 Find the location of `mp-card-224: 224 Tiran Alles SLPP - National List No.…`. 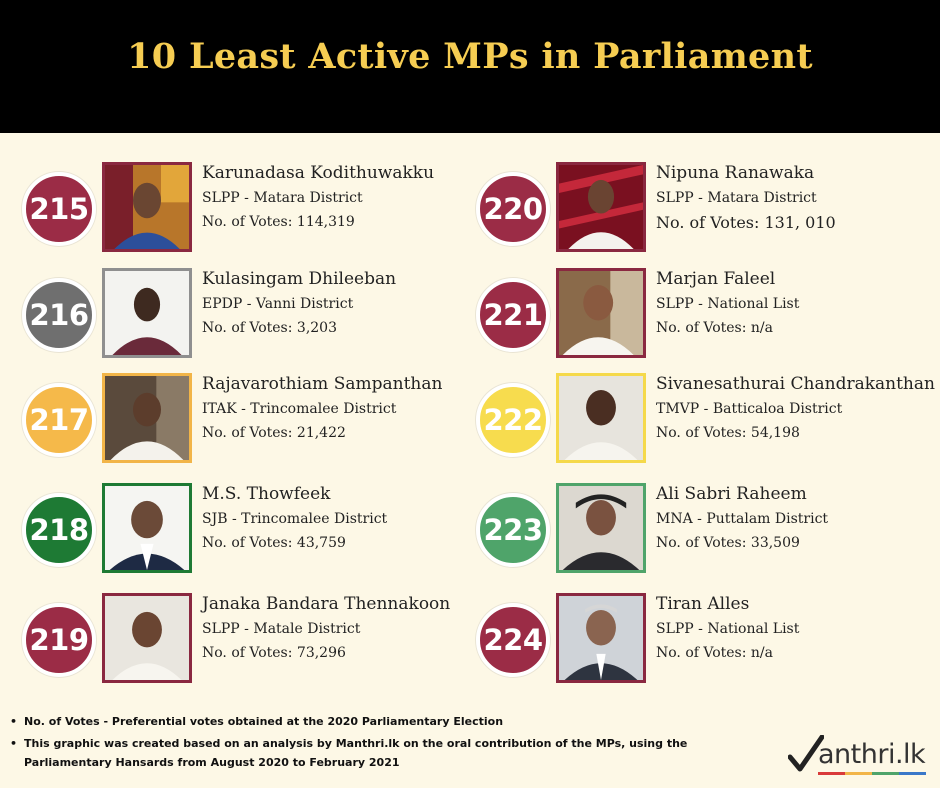

mp-card-224: 224 Tiran Alles SLPP - National List No.… is located at coordinates (696, 640).